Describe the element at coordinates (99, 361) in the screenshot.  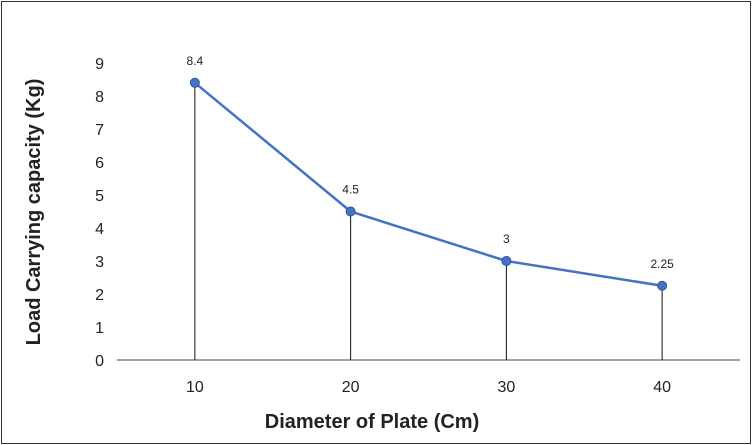
I see `y-tick-label: 0` at that location.